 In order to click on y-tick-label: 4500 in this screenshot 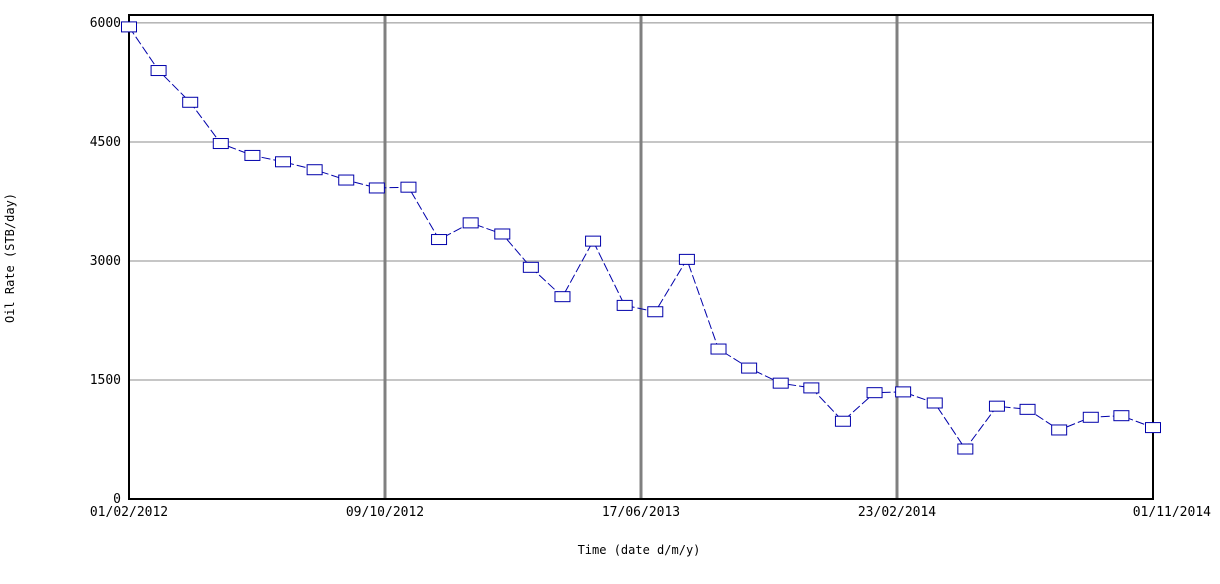, I will do `click(105, 142)`.